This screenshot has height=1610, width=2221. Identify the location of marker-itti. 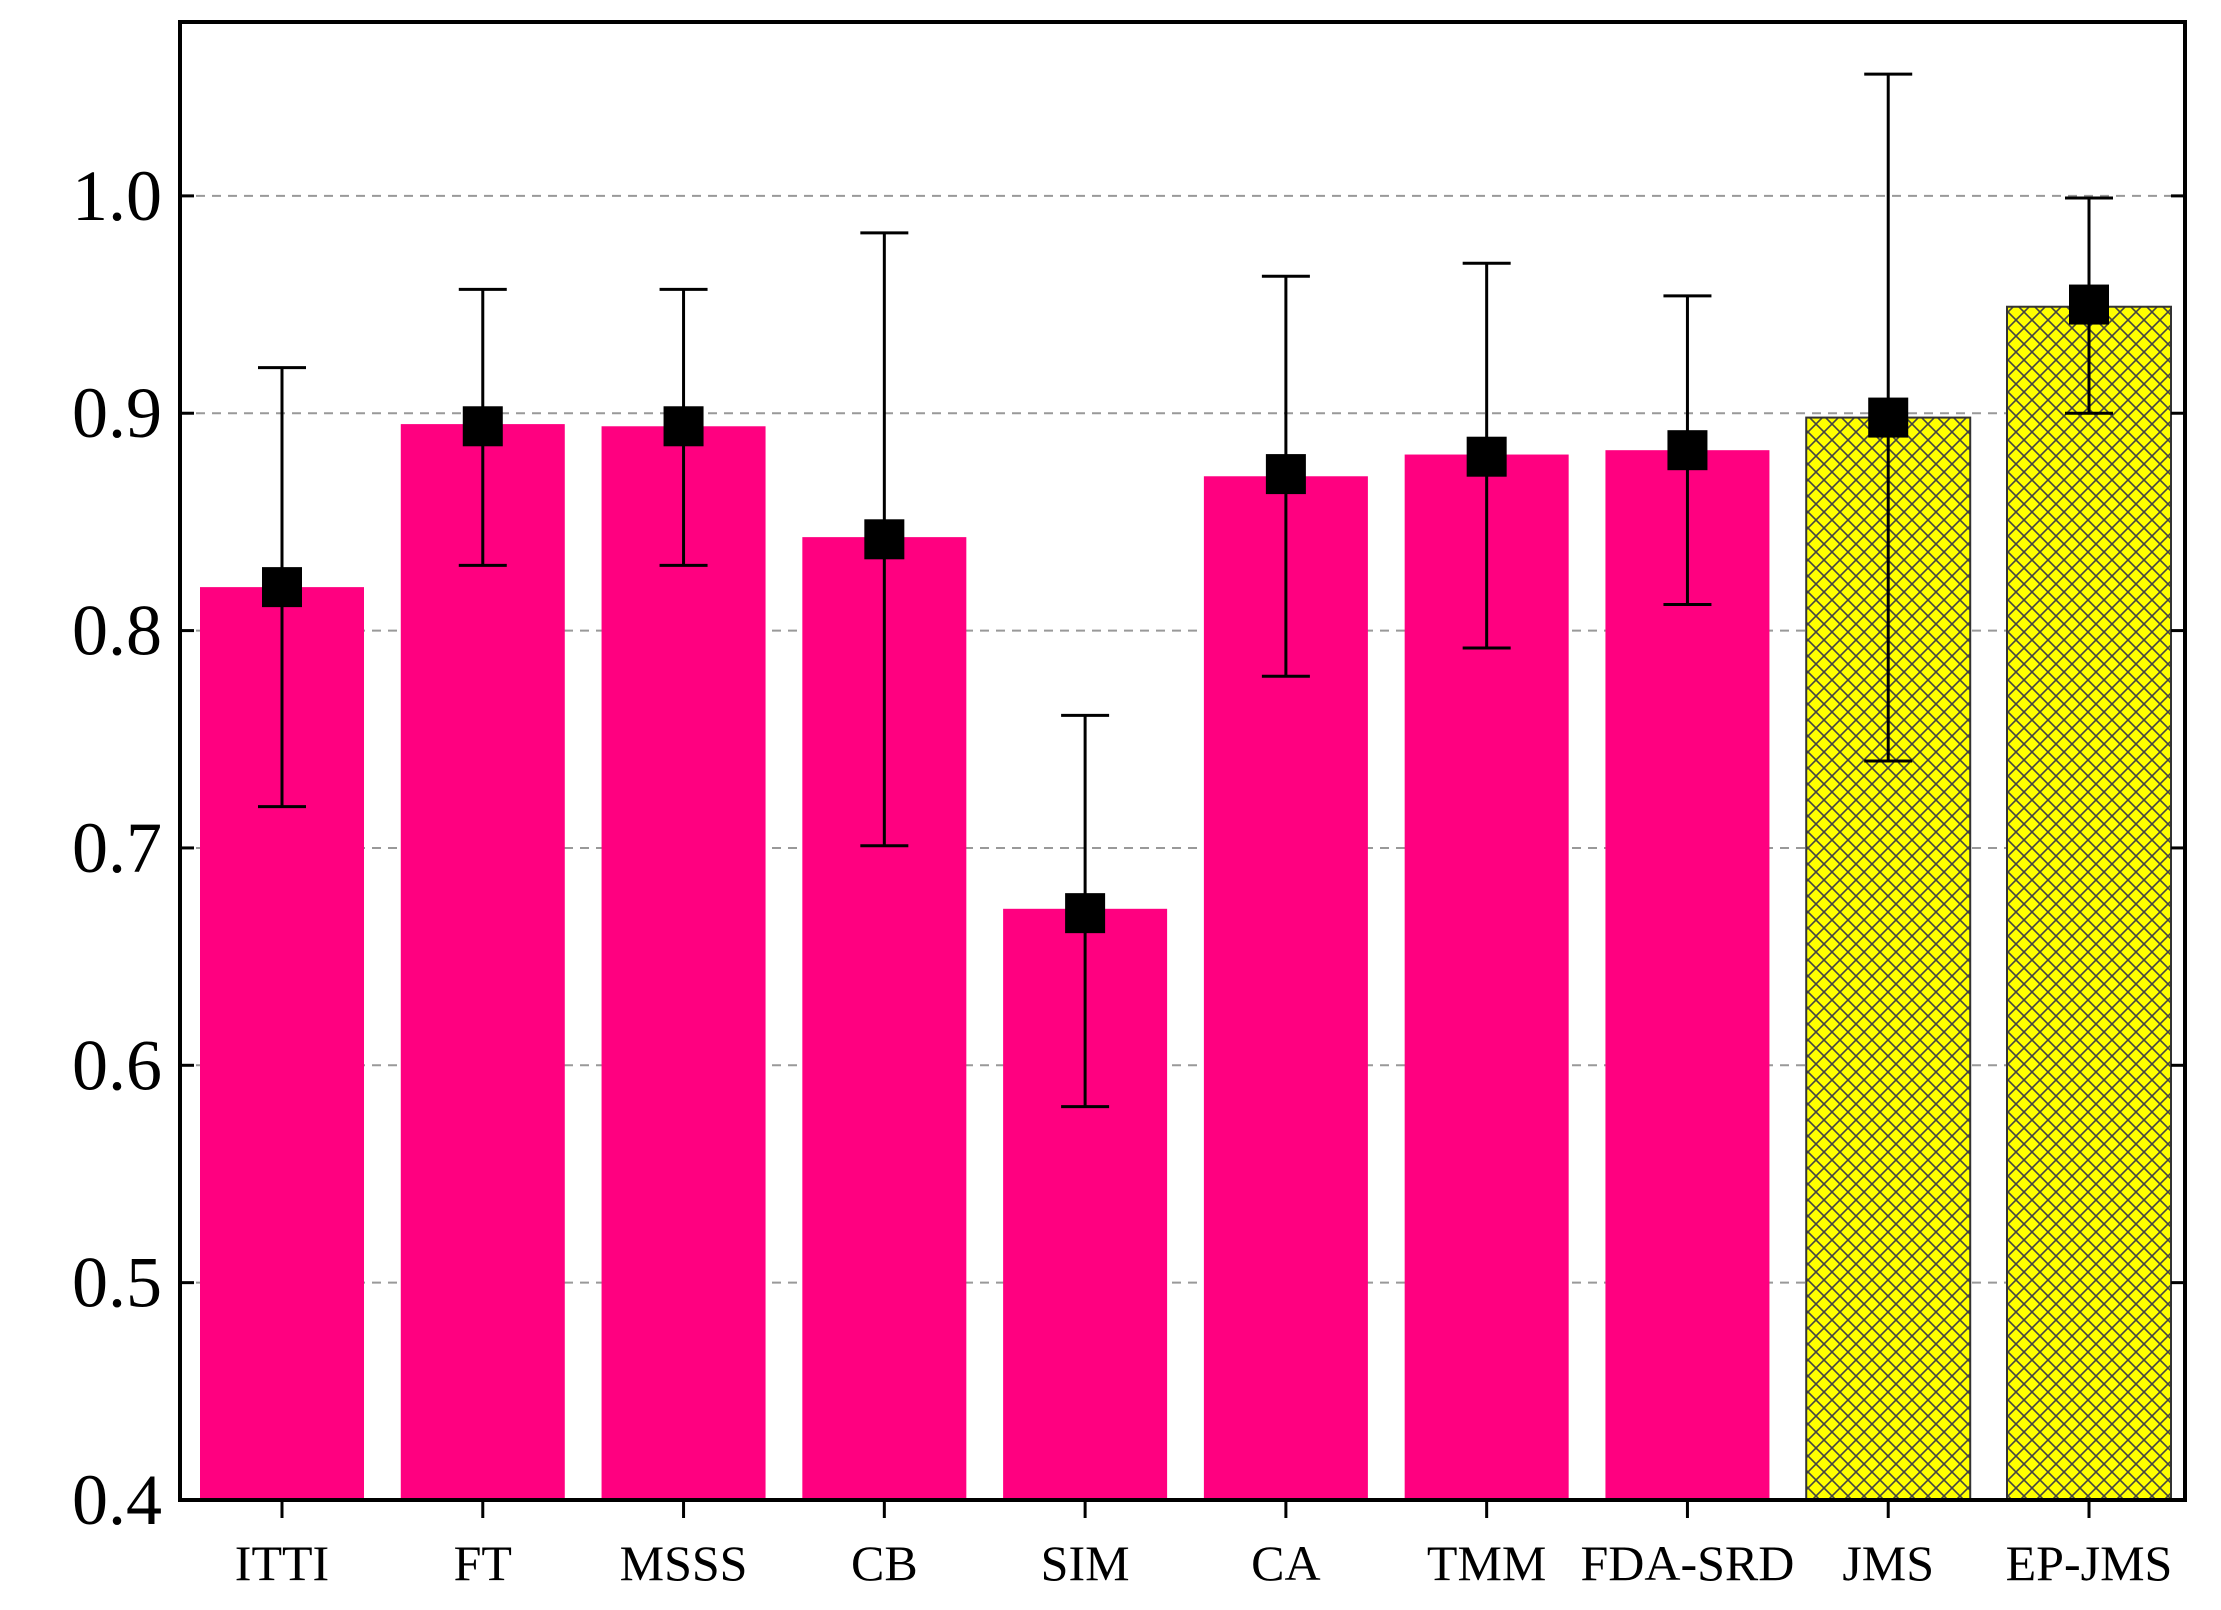
(282, 587).